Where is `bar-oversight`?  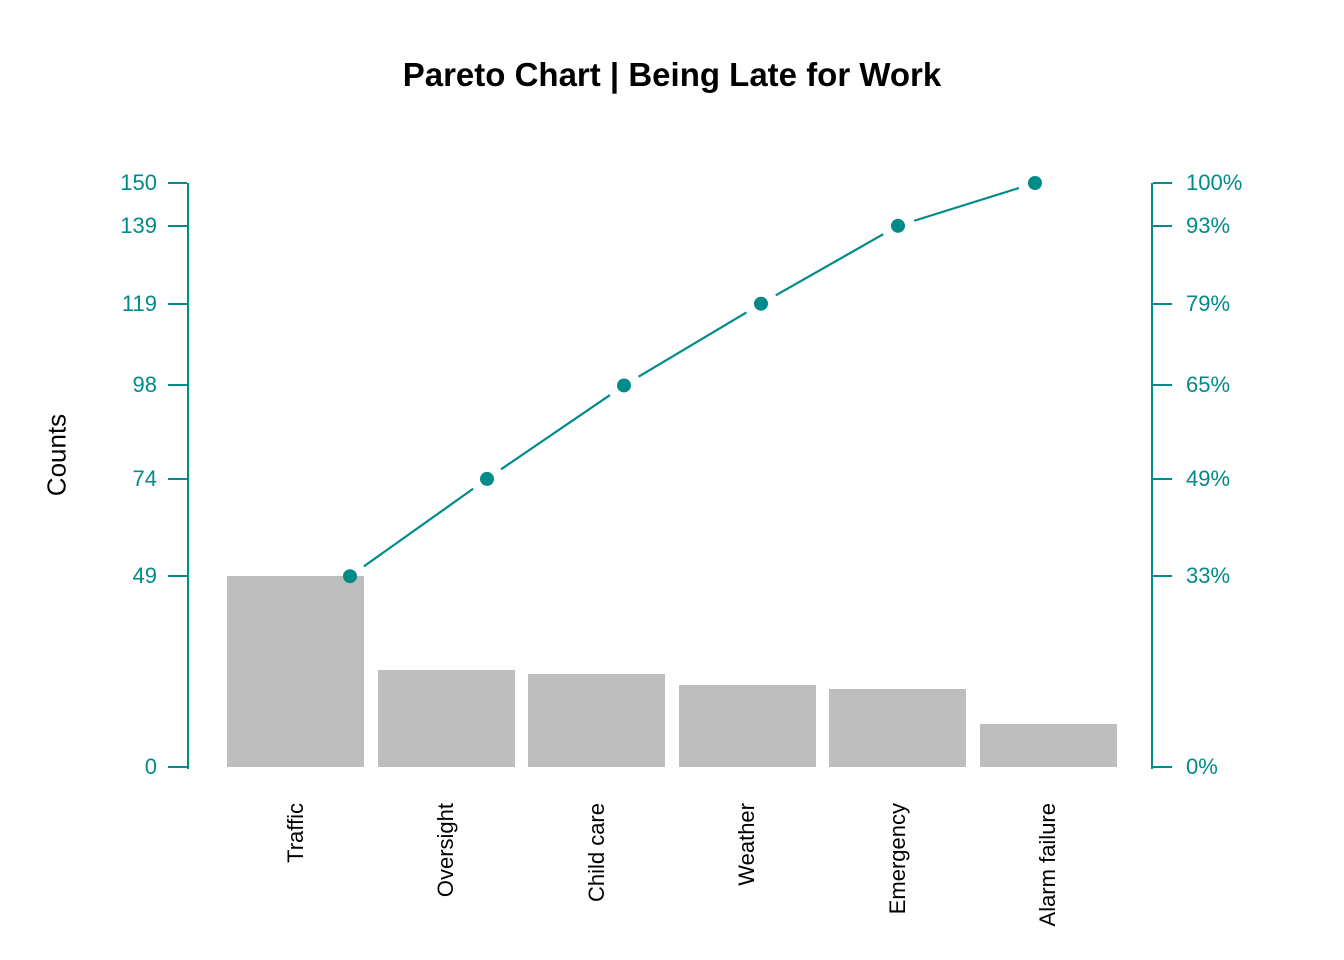 bar-oversight is located at coordinates (446, 718).